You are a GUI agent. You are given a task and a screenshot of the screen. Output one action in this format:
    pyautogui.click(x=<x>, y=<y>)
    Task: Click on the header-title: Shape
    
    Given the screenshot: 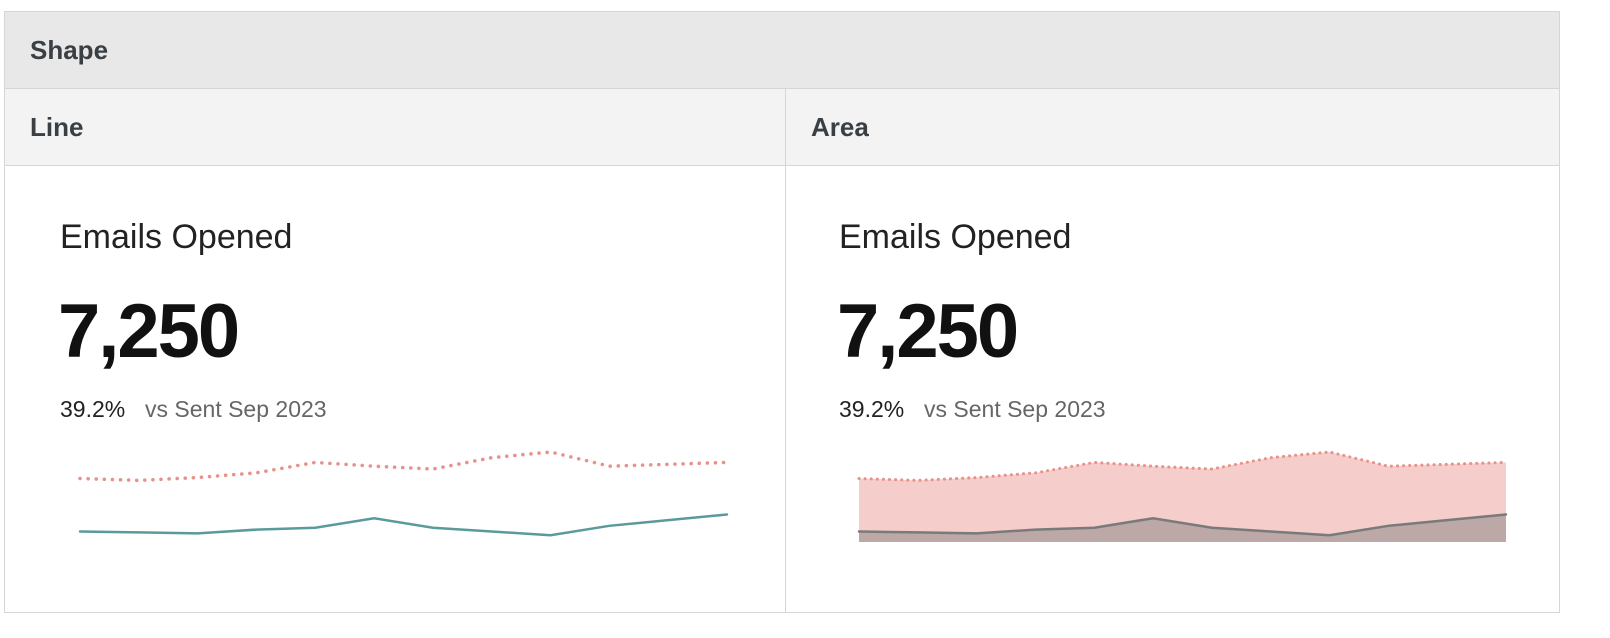 What is the action you would take?
    pyautogui.click(x=69, y=50)
    